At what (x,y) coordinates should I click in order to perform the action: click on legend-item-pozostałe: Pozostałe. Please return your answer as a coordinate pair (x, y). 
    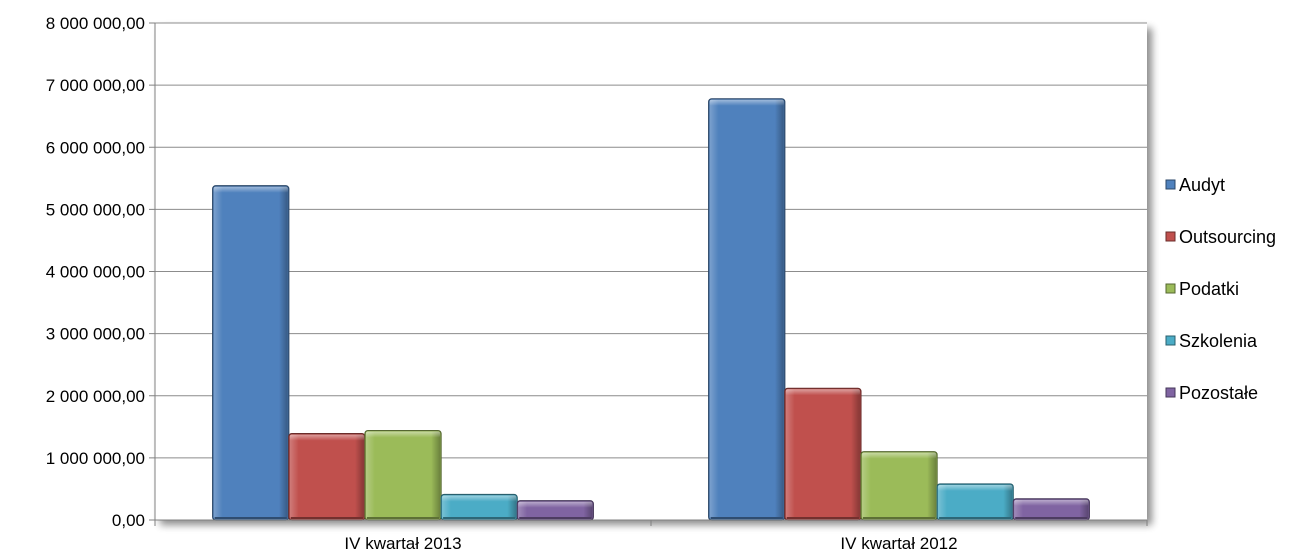
    Looking at the image, I should click on (1211, 393).